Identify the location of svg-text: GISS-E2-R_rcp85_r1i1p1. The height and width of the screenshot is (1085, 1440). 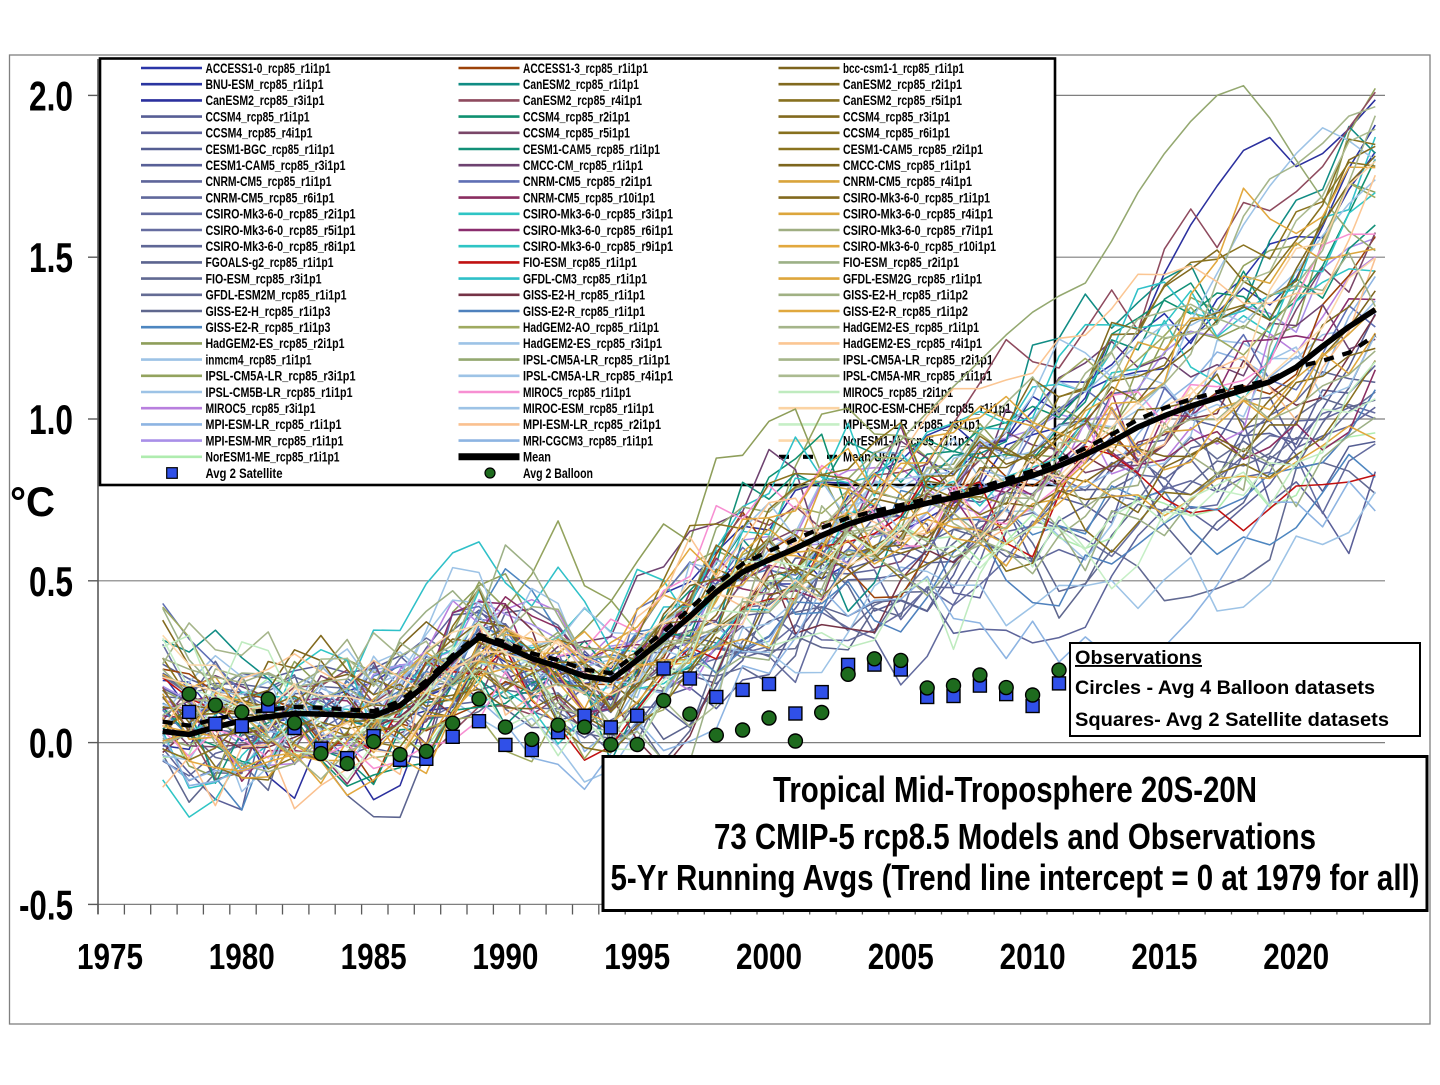
(584, 311).